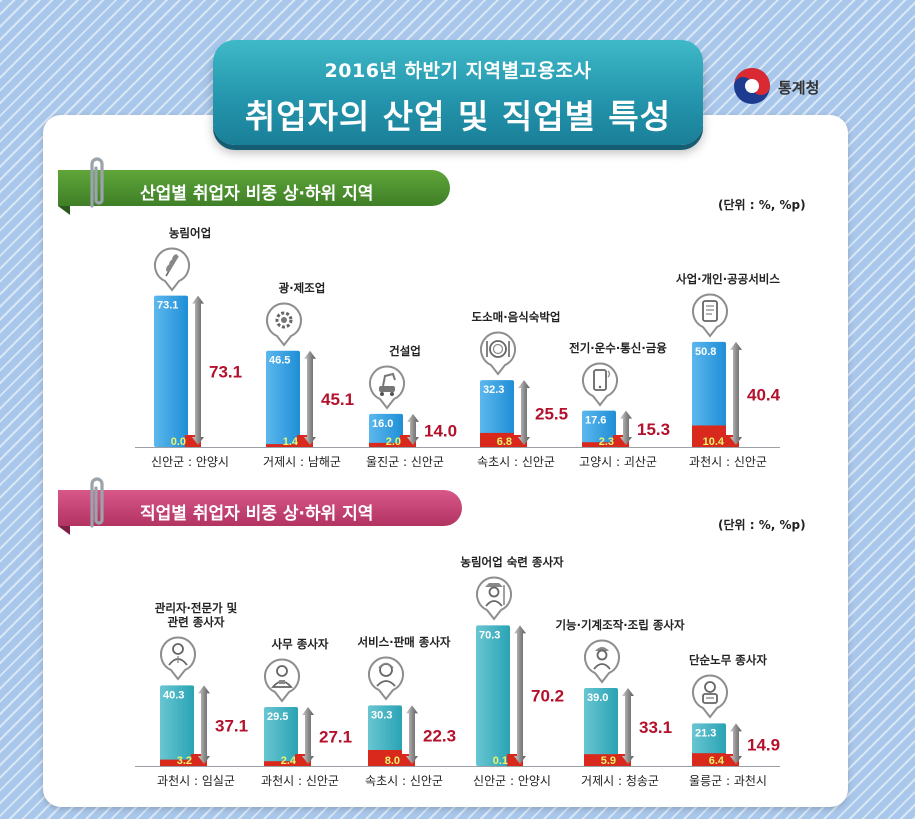  What do you see at coordinates (335, 737) in the screenshot?
I see `occupation-difference-value: 27.1` at bounding box center [335, 737].